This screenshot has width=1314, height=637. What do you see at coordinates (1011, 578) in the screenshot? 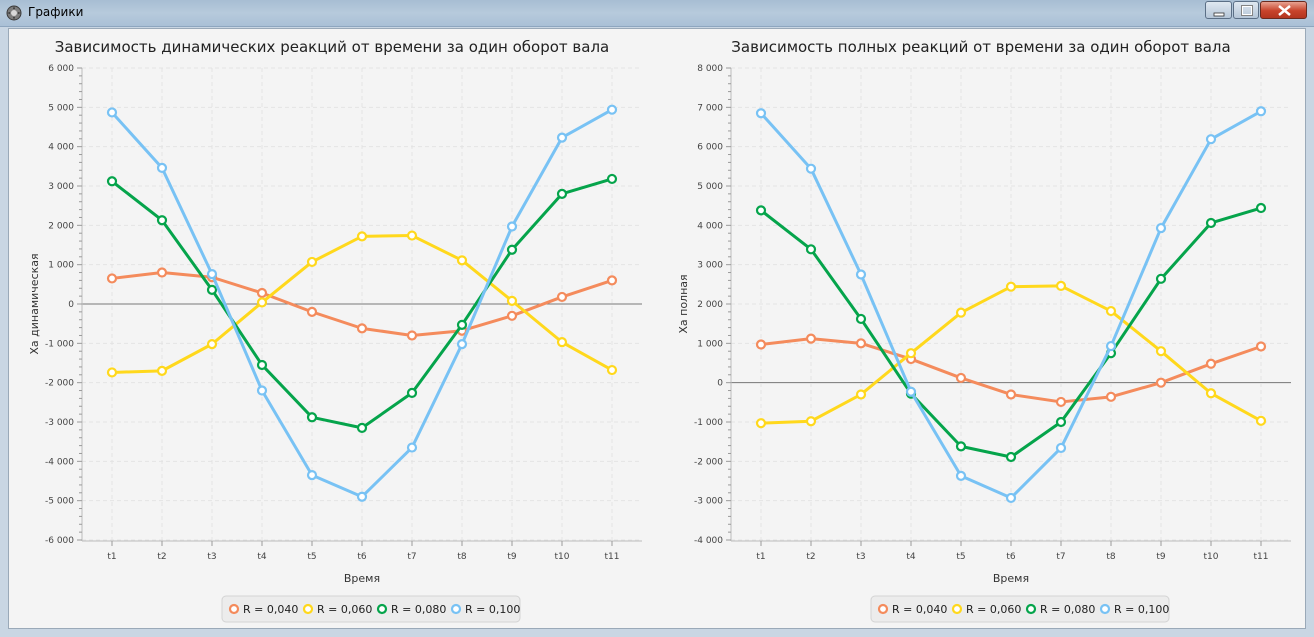
I see `x-axis-label: Время` at bounding box center [1011, 578].